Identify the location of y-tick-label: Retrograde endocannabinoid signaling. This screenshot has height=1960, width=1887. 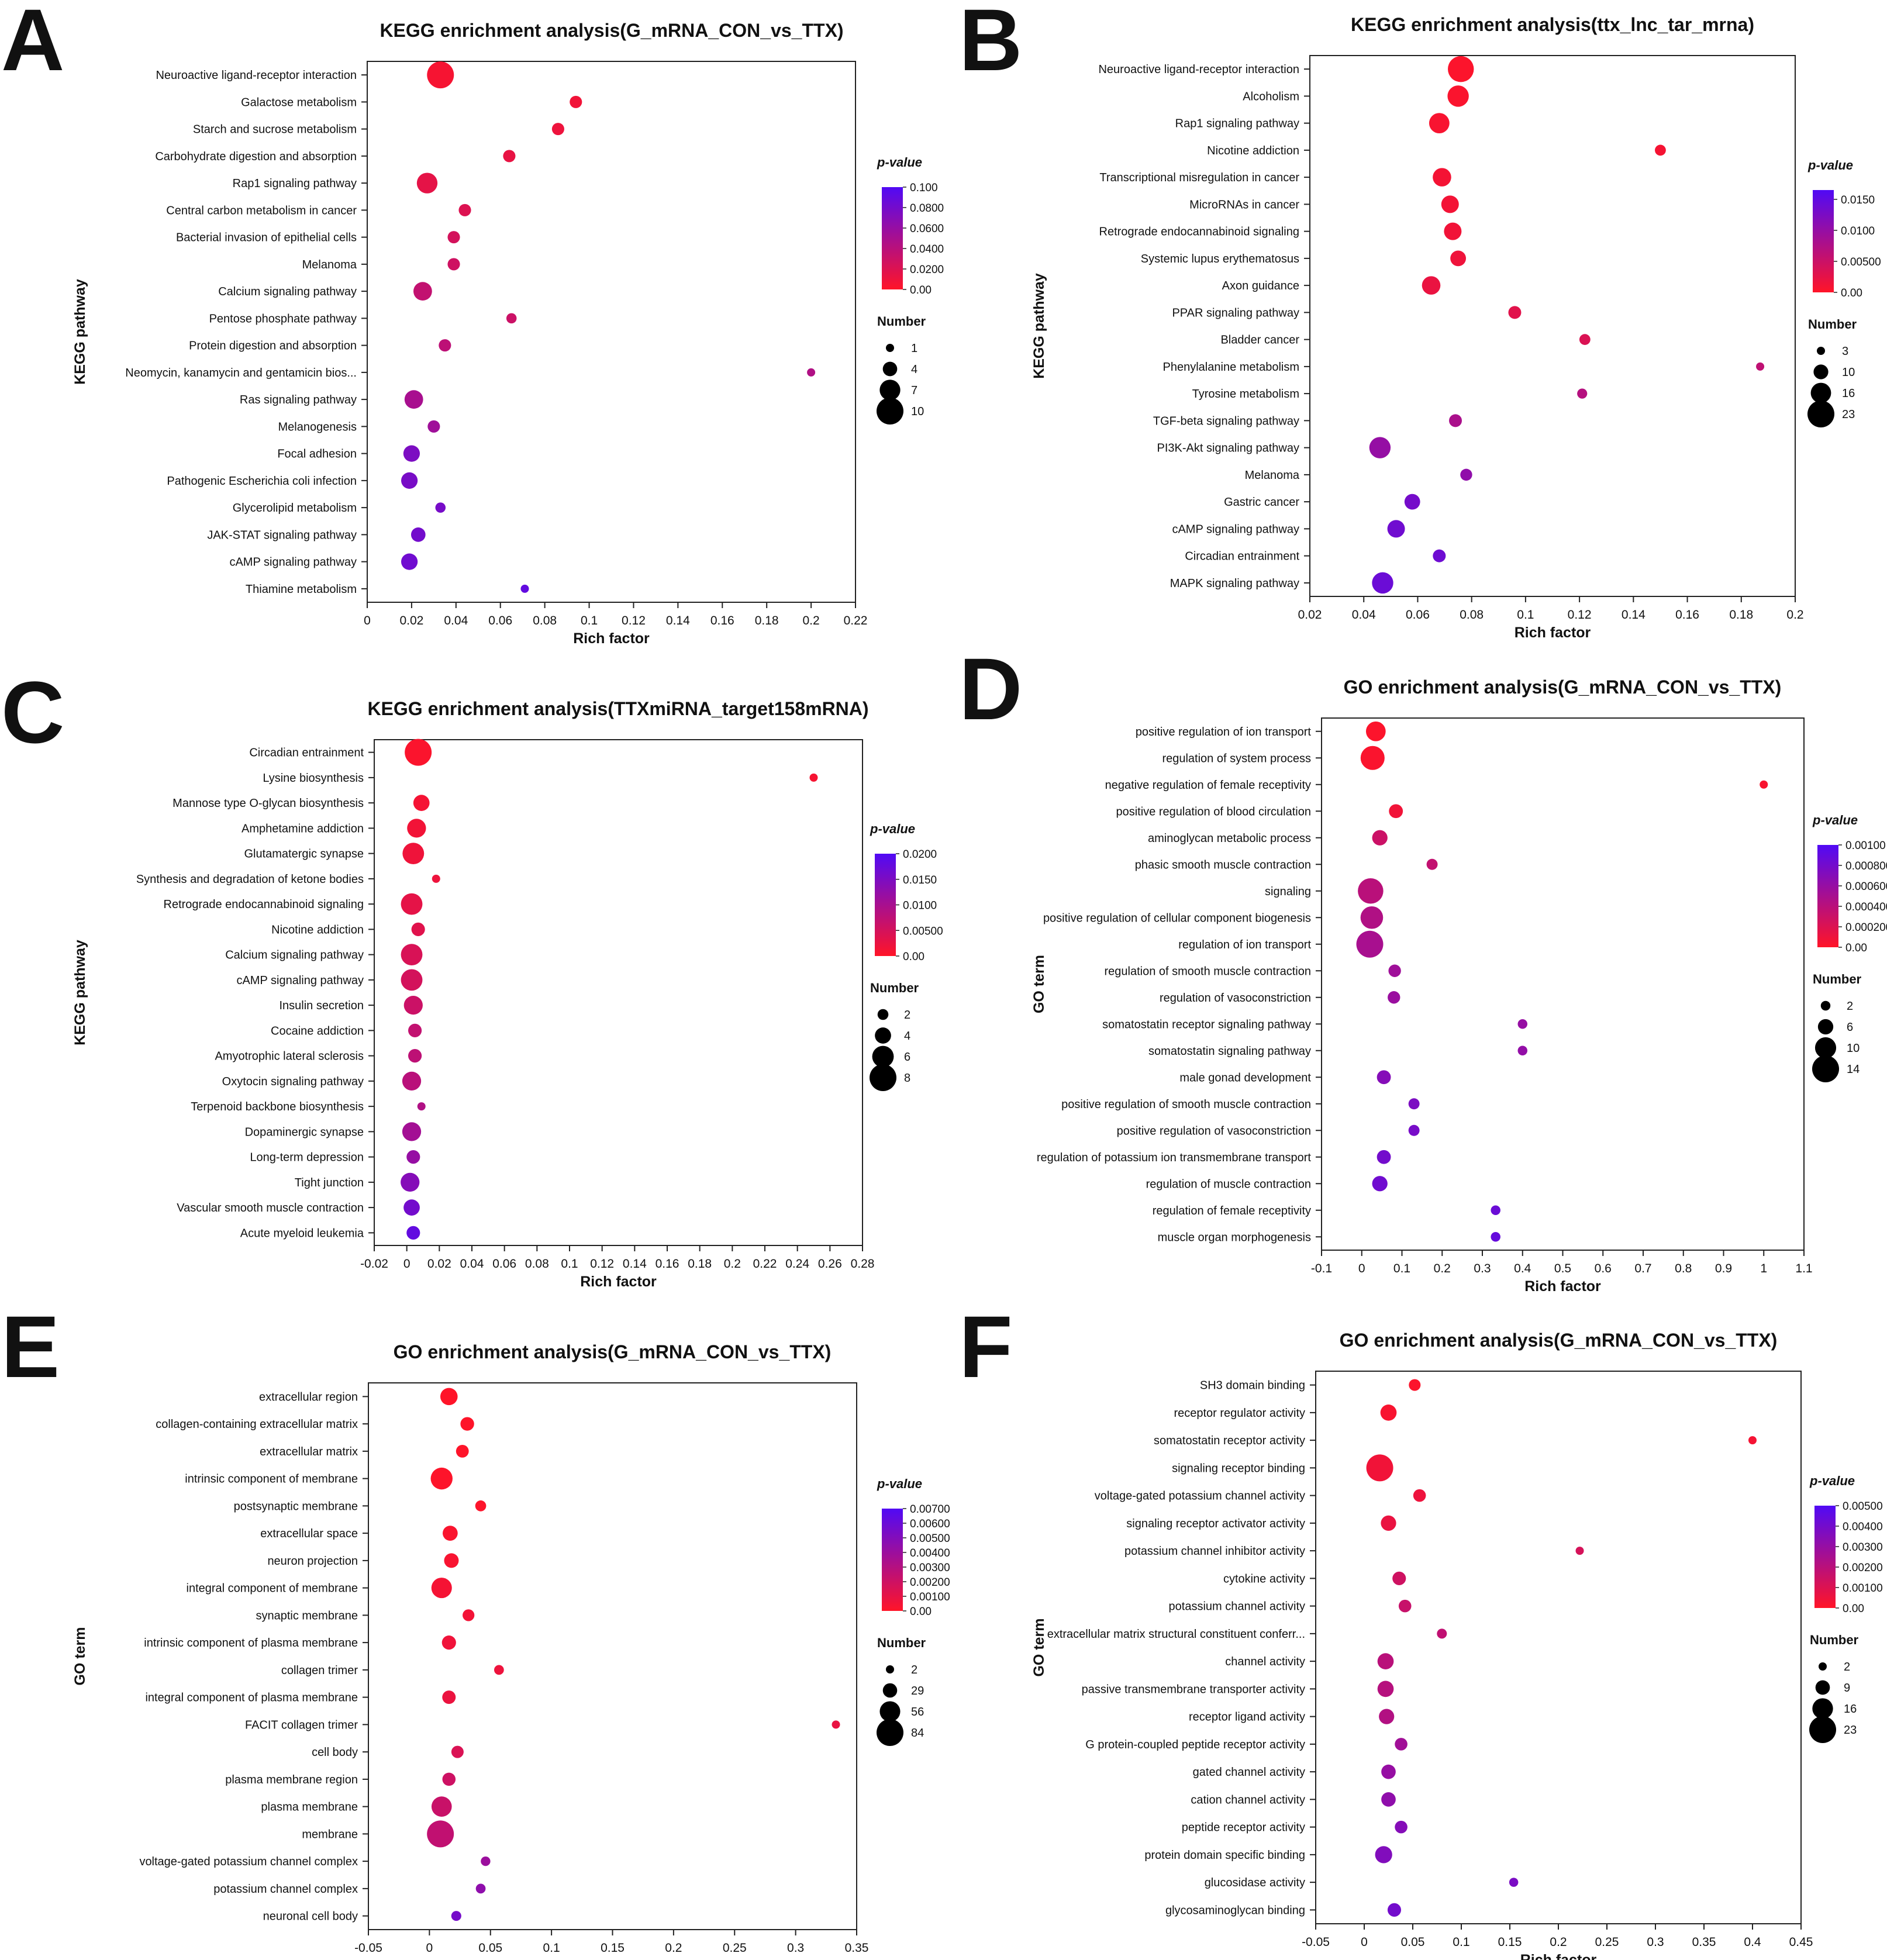
(1199, 233).